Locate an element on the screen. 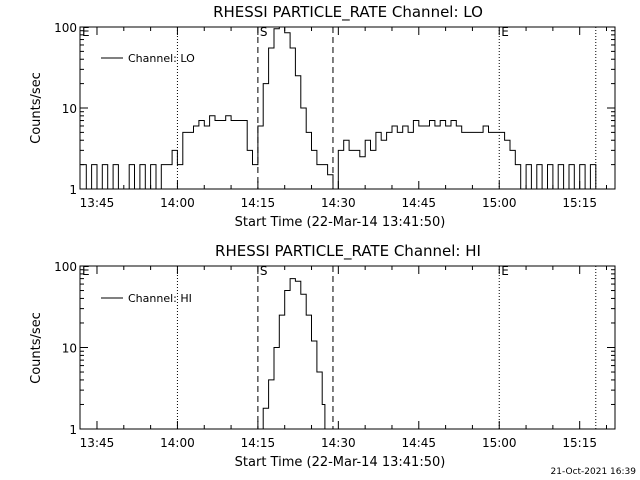  chart-title: RHESSI PARTICLE_RATE Channel: HI is located at coordinates (348, 251).